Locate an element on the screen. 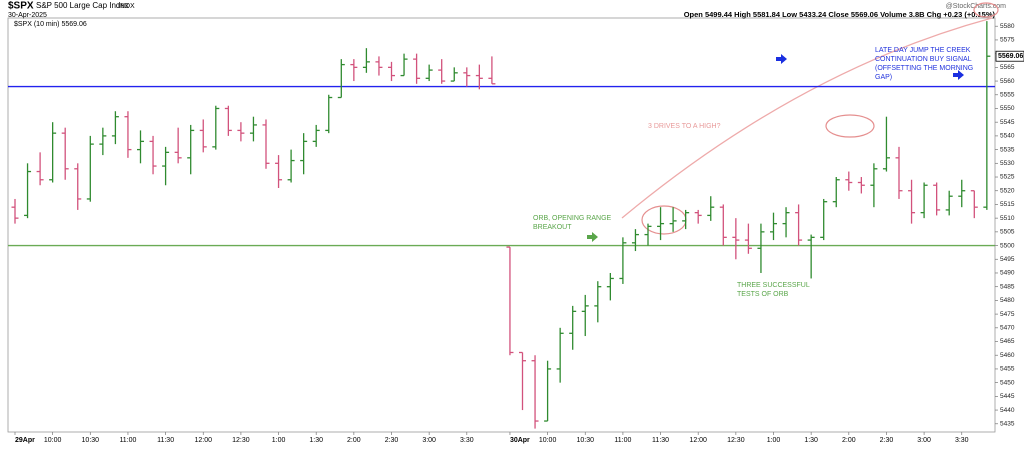  y-tick-label: 5505 is located at coordinates (1007, 232).